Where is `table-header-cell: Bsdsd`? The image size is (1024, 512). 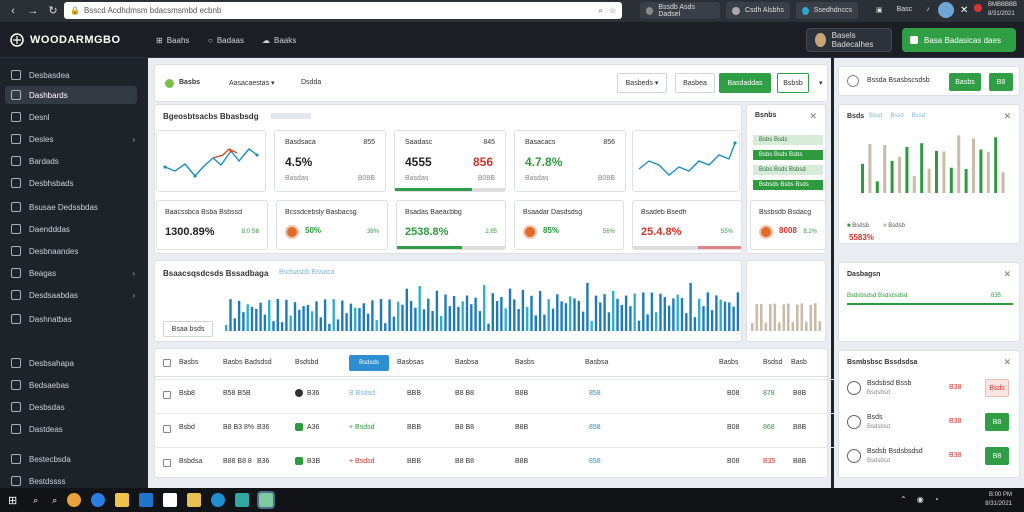
table-header-cell: Bsdsd is located at coordinates (773, 362).